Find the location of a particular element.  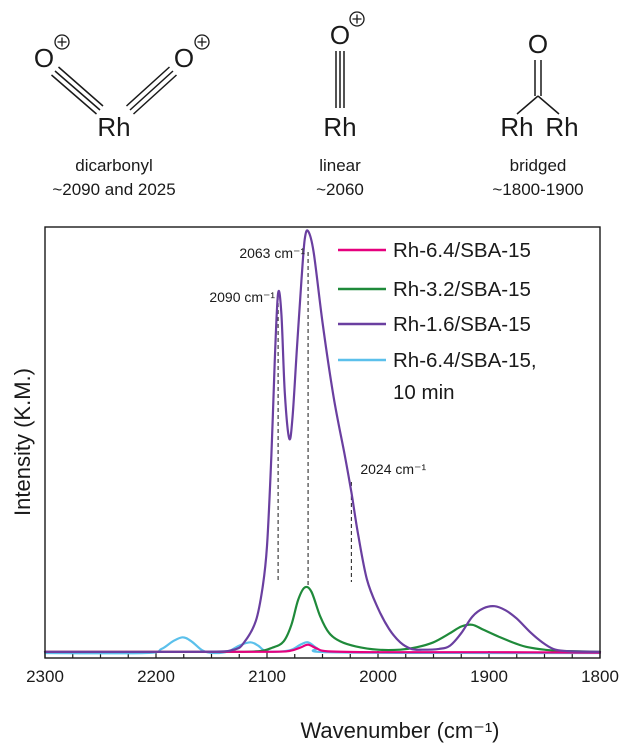

charge-icon is located at coordinates (357, 19).